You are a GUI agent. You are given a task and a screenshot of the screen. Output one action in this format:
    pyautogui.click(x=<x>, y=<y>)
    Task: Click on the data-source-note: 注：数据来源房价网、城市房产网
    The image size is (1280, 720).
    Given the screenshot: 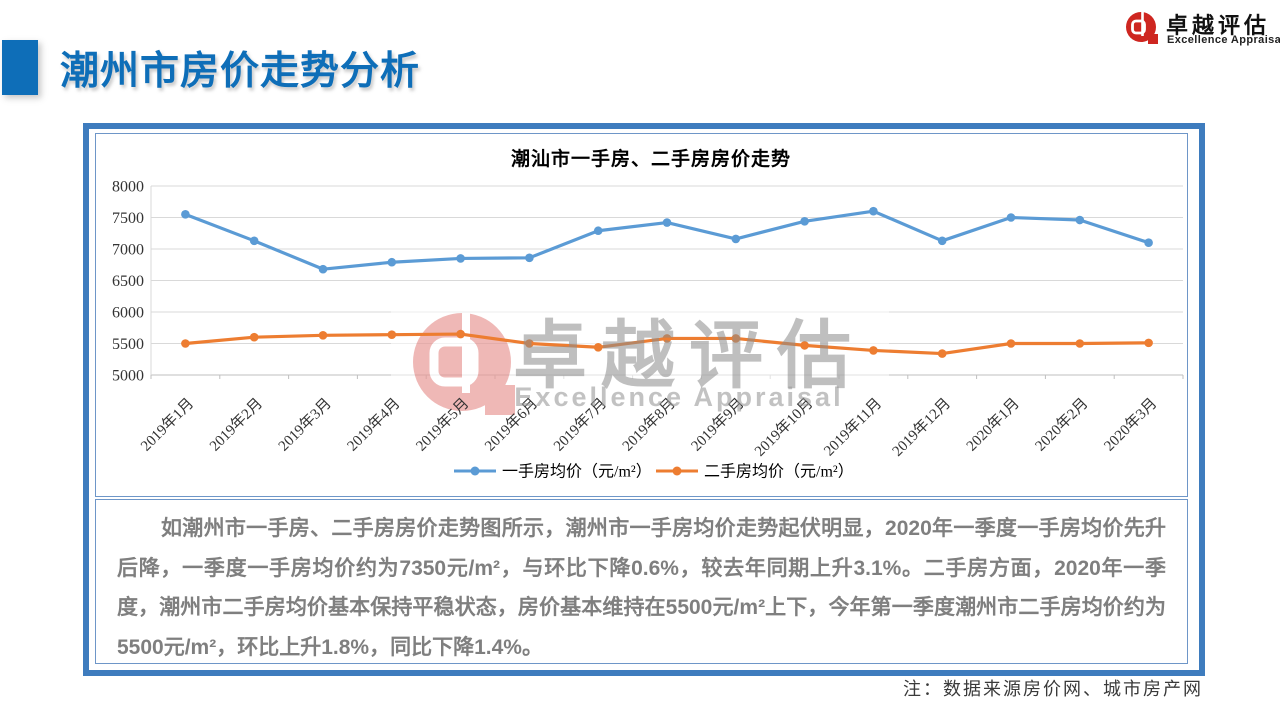 What is the action you would take?
    pyautogui.click(x=1053, y=689)
    